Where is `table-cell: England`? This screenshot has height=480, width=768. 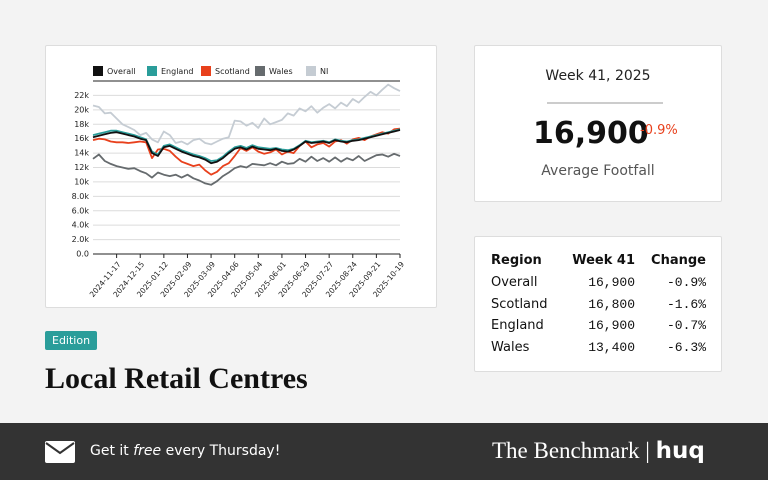 table-cell: England is located at coordinates (517, 325).